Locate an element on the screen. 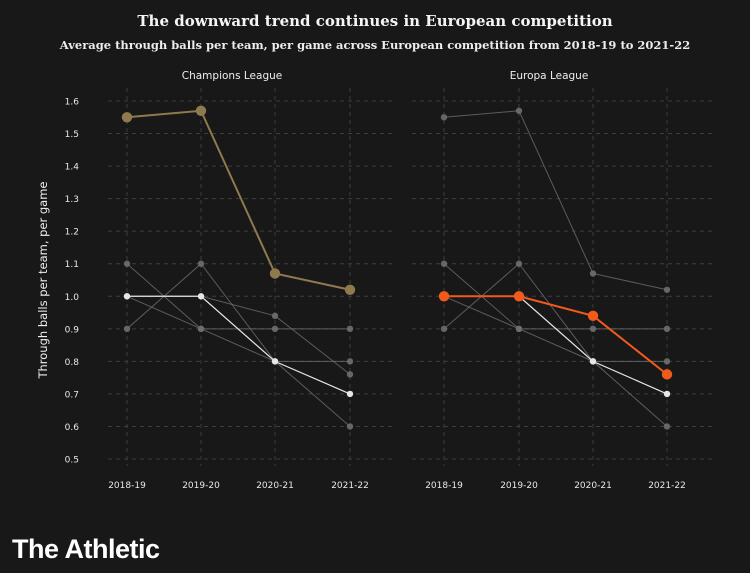  panel-title: Europa League is located at coordinates (549, 76).